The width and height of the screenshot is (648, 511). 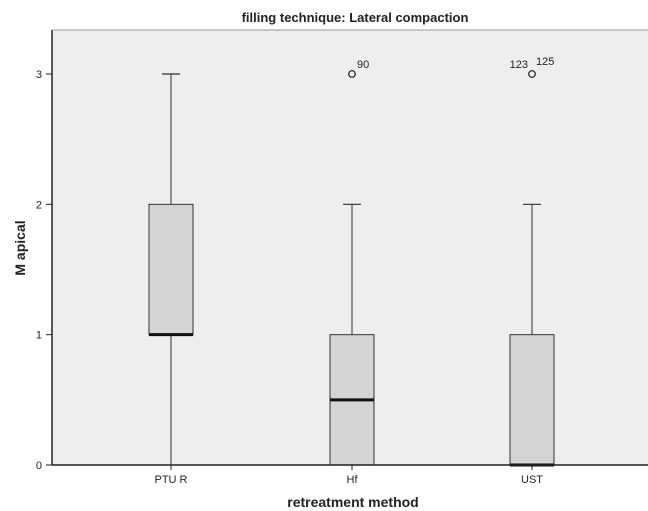 What do you see at coordinates (519, 65) in the screenshot?
I see `outlier-label: 123` at bounding box center [519, 65].